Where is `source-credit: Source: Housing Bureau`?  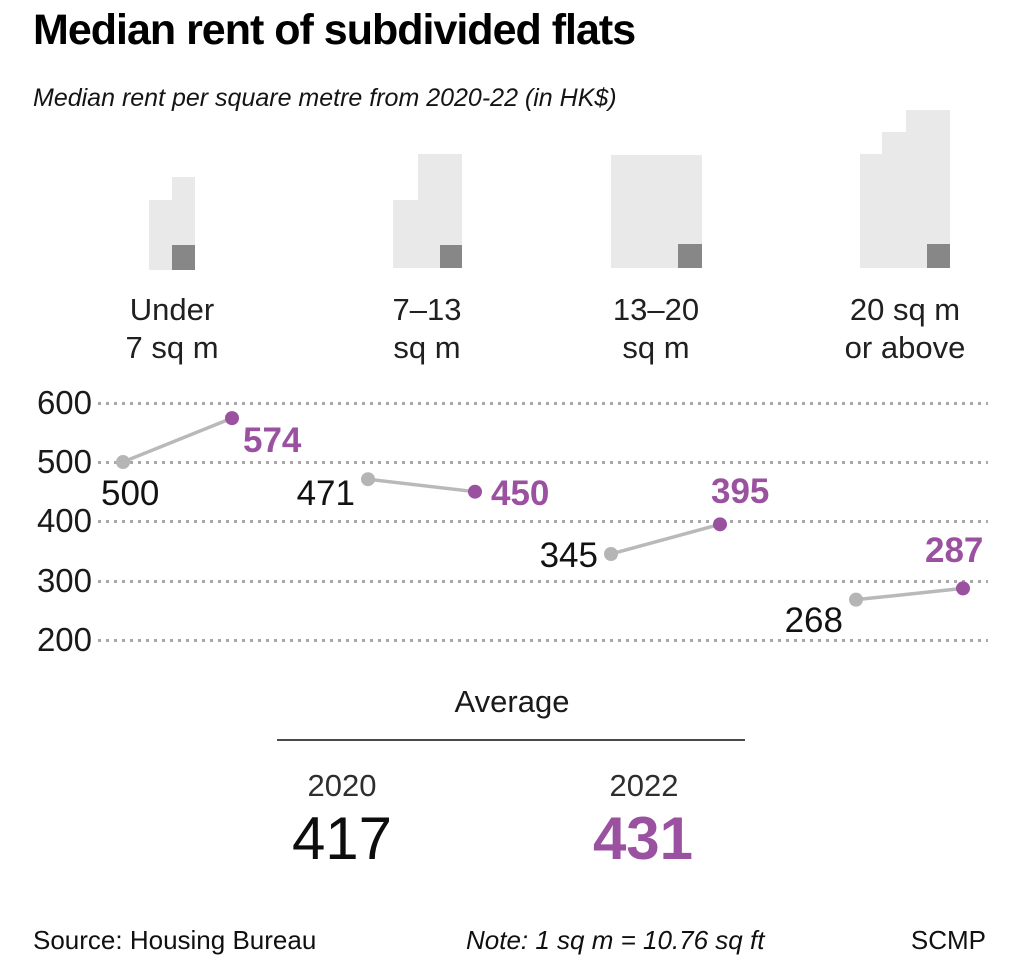
source-credit: Source: Housing Bureau is located at coordinates (175, 940).